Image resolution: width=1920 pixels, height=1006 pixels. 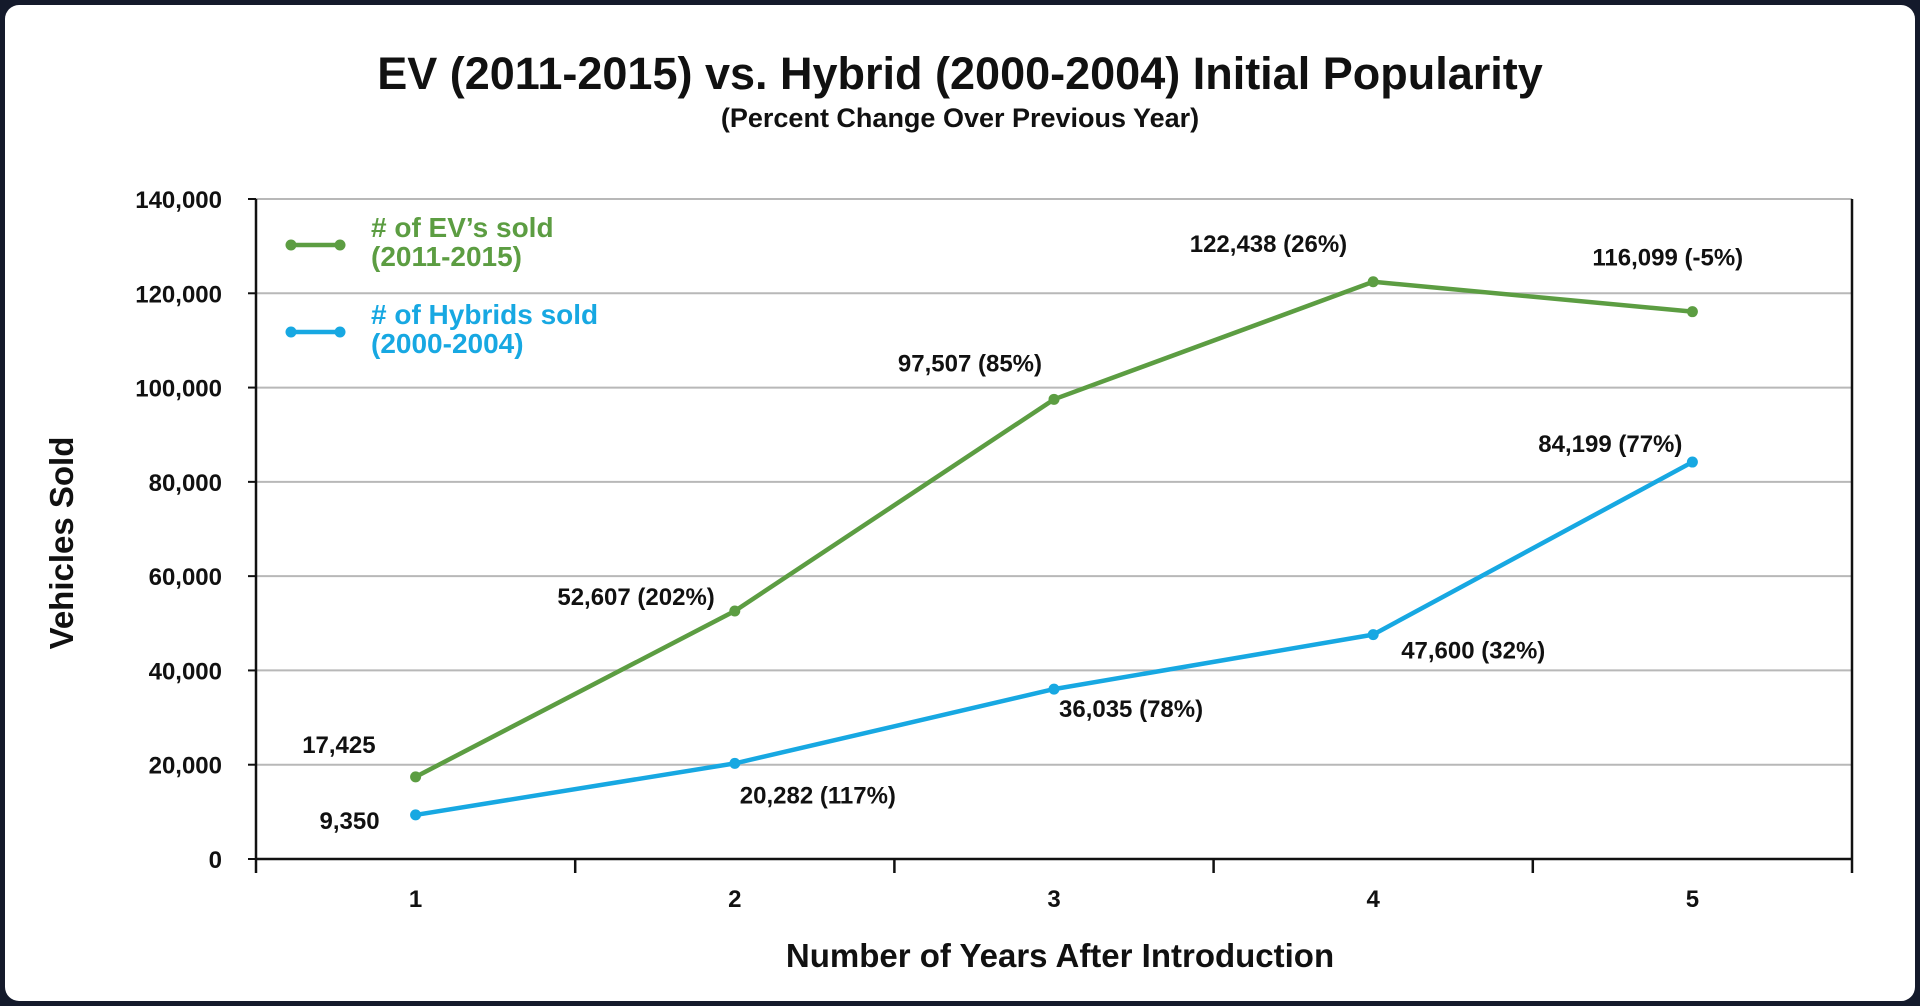 What do you see at coordinates (446, 256) in the screenshot?
I see `legend-label-years-ev: (2011-2015)` at bounding box center [446, 256].